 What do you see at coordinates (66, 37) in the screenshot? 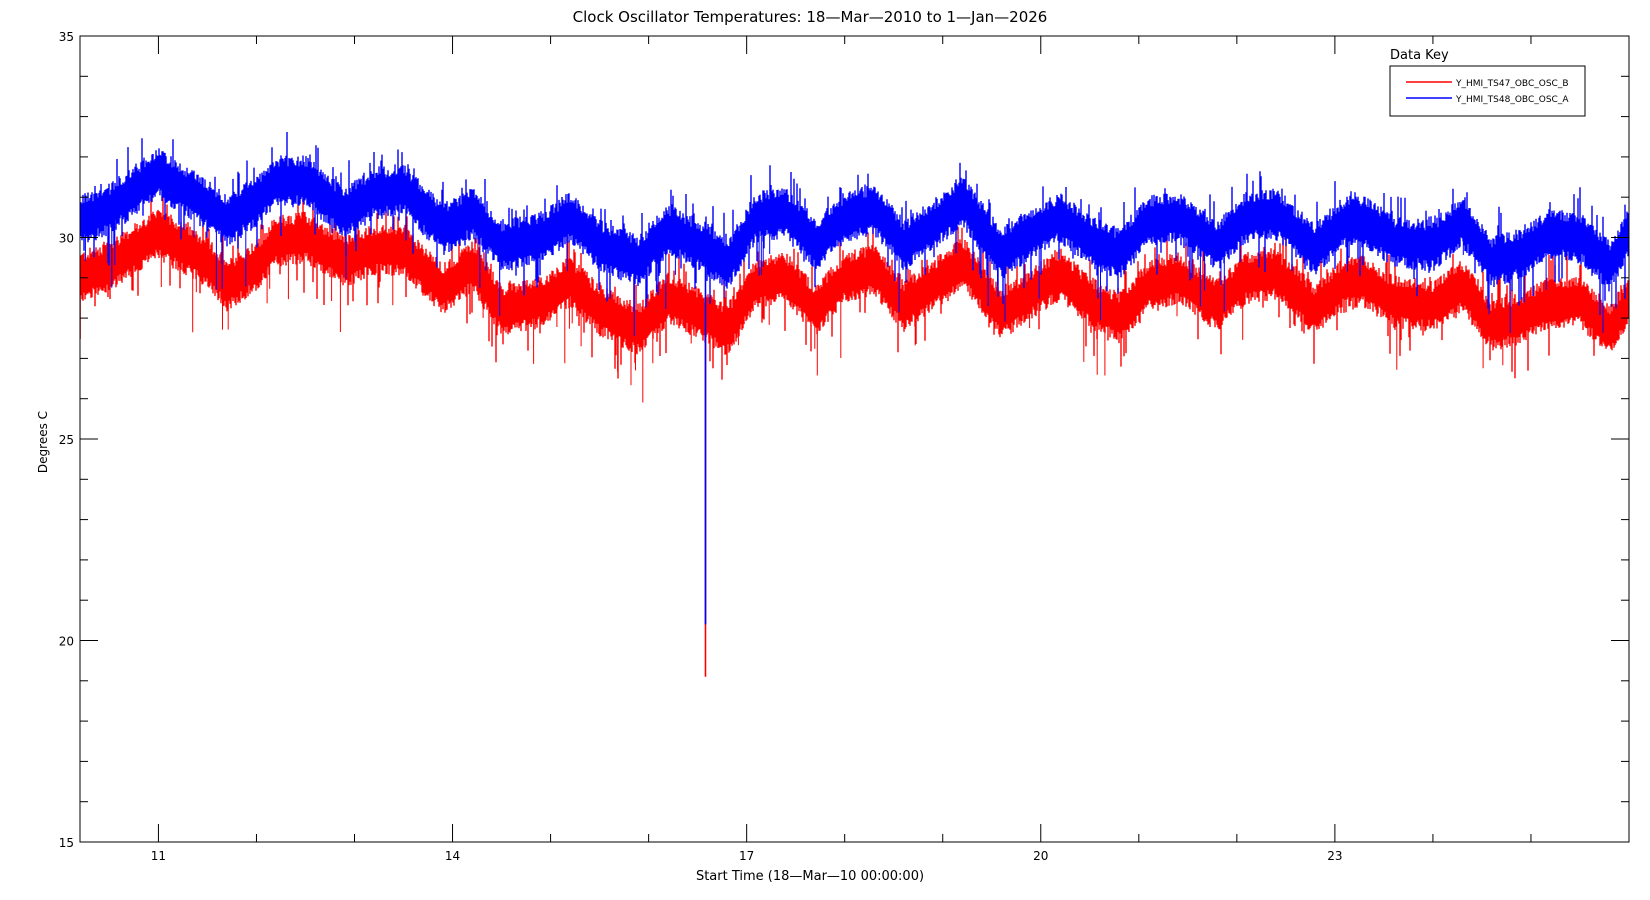
I see `y-tick-label: 35` at bounding box center [66, 37].